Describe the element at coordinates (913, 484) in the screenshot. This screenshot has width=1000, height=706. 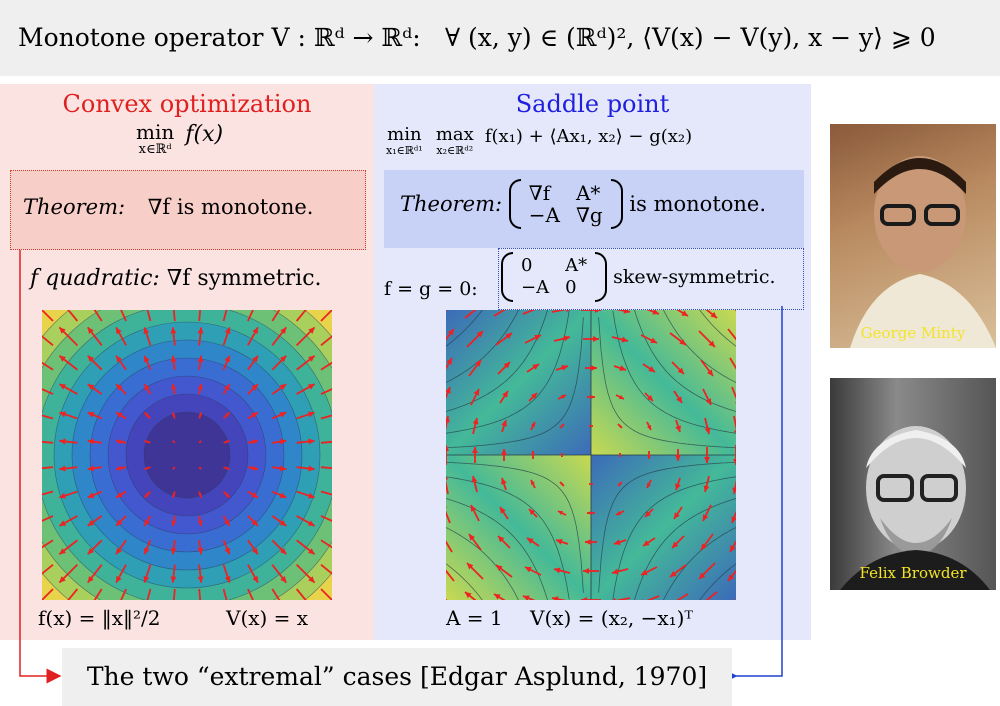
I see `browder-photo: Felix Browder` at that location.